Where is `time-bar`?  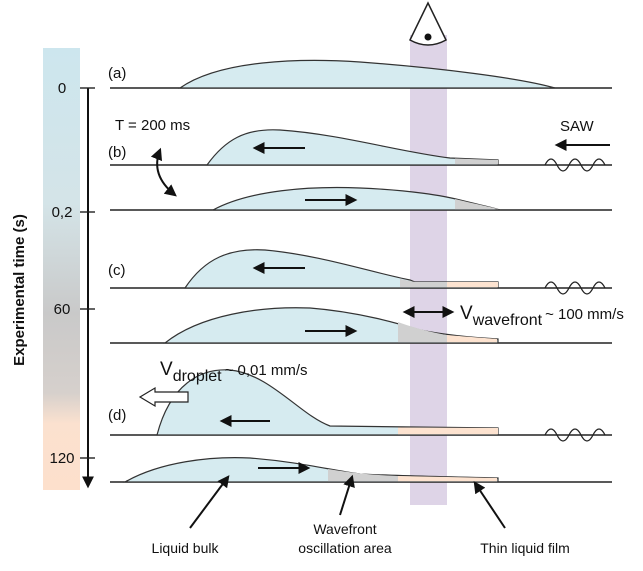 time-bar is located at coordinates (61, 269).